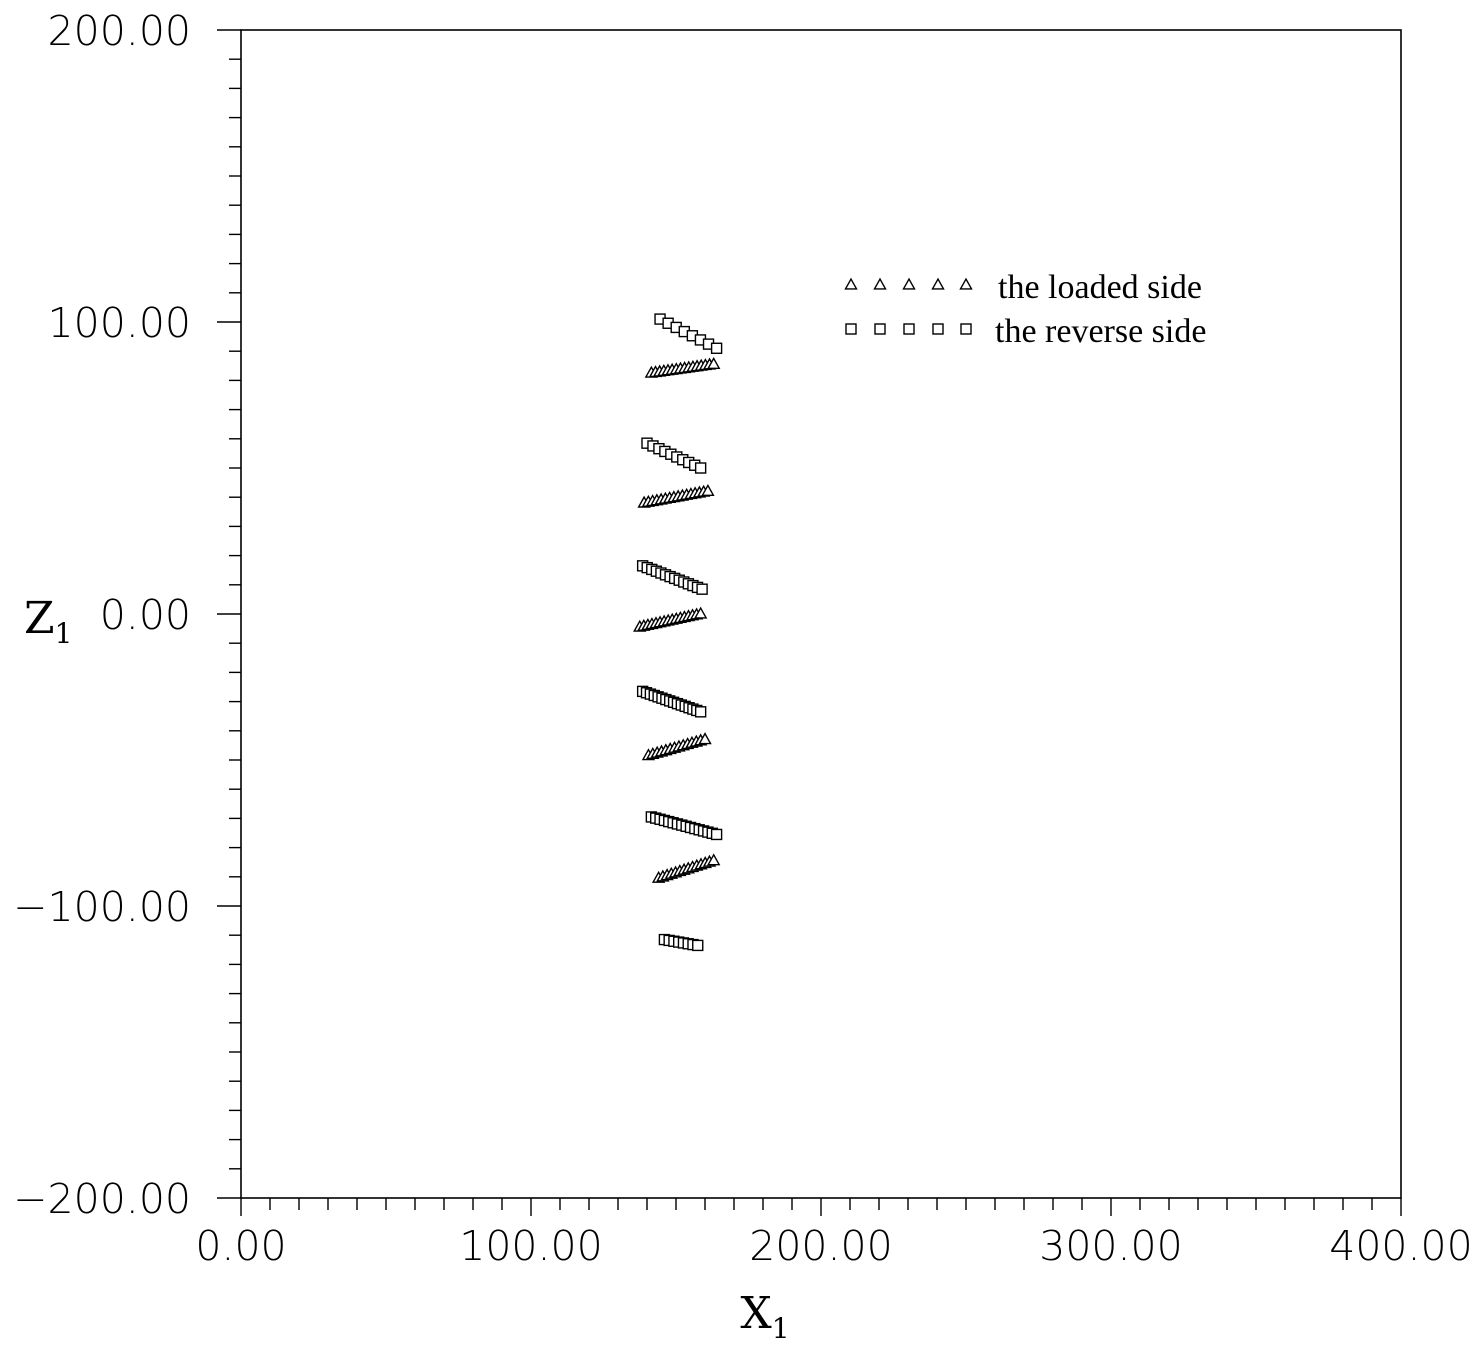 The width and height of the screenshot is (1469, 1353). Describe the element at coordinates (820, 1246) in the screenshot. I see `x-tick-label: 200.00` at that location.